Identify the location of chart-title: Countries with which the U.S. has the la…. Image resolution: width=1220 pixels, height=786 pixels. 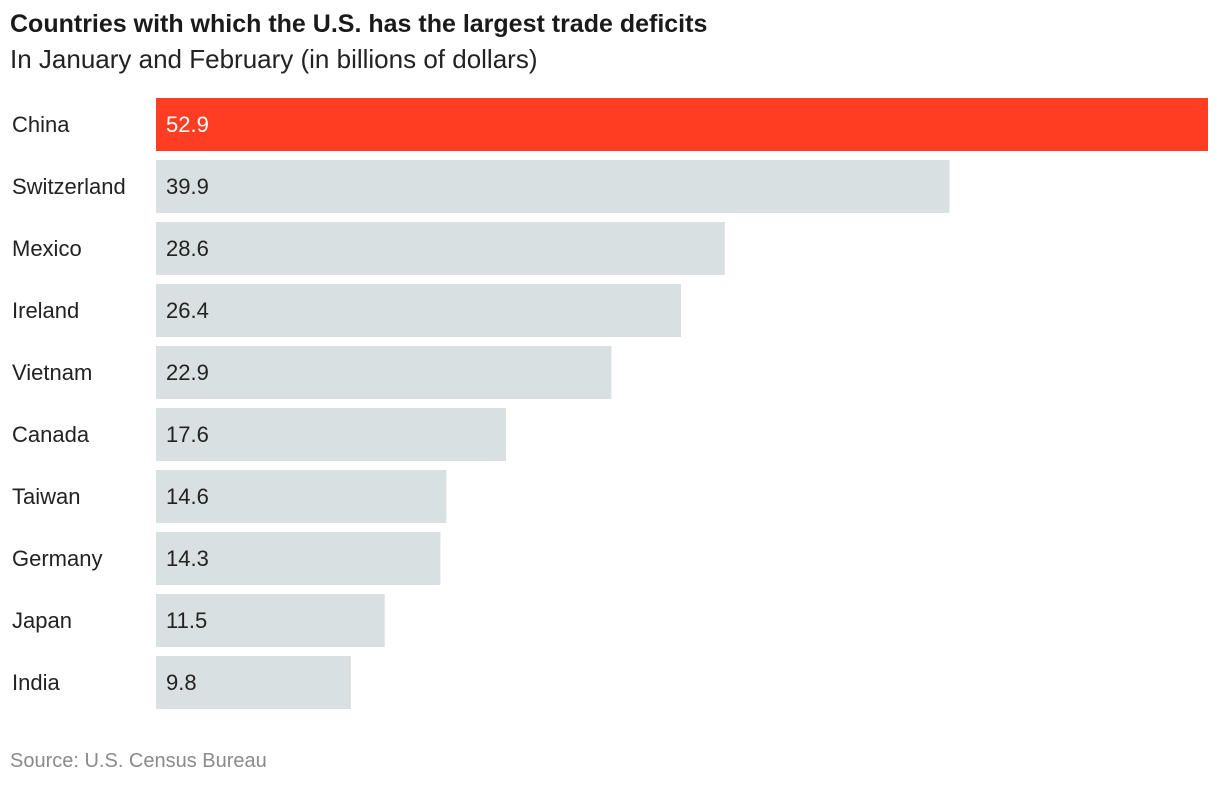
(359, 24).